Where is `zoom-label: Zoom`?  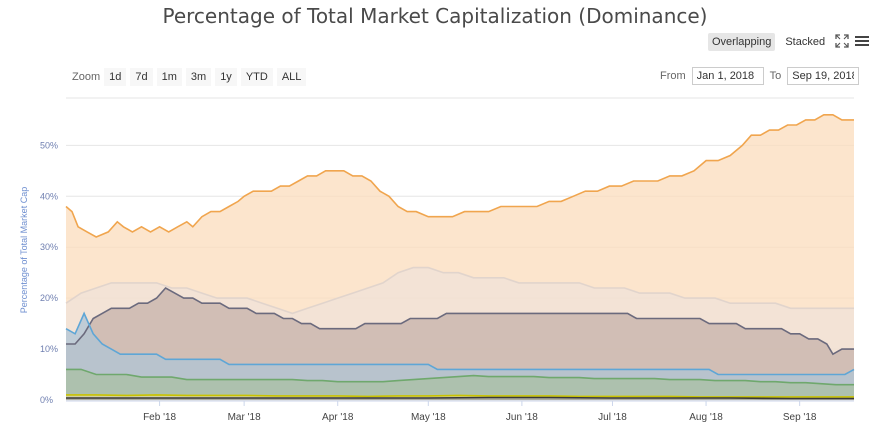
zoom-label: Zoom is located at coordinates (86, 77).